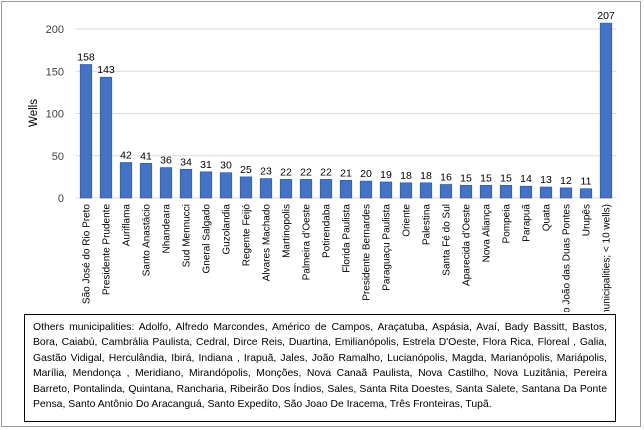 The image size is (644, 430). Describe the element at coordinates (507, 224) in the screenshot. I see `category-label: Pompeia` at that location.